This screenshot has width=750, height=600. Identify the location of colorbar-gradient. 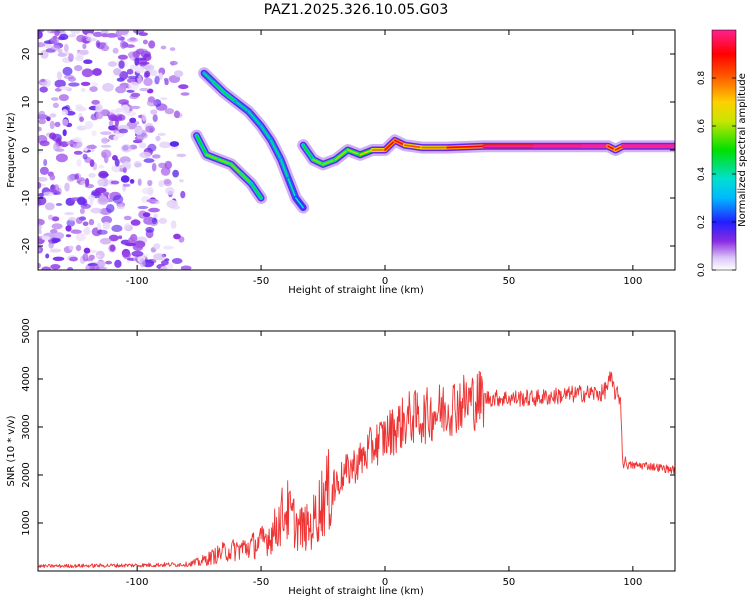
(724, 150).